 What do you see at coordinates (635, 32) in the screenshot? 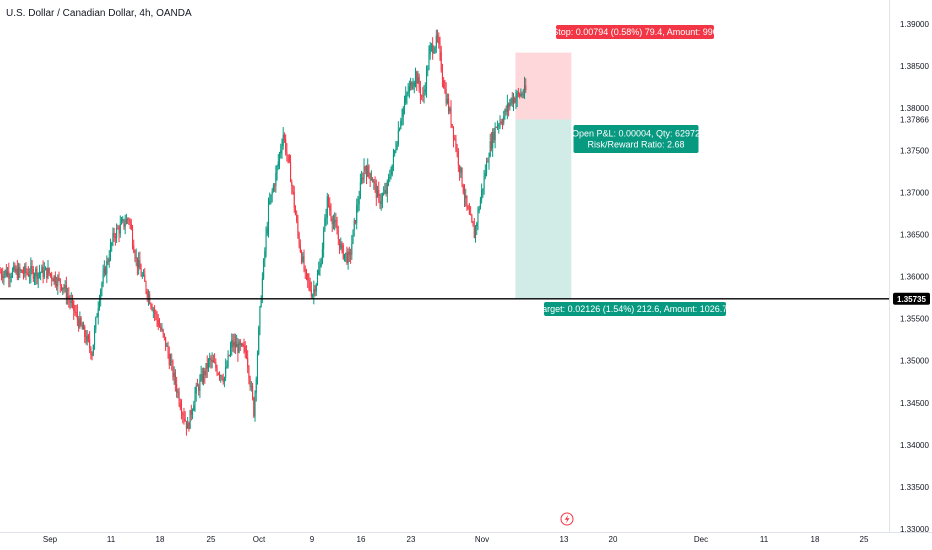
I see `stop-label-text: Stop: 0.00794 (0.58%) 79.4, Amount: 990` at bounding box center [635, 32].